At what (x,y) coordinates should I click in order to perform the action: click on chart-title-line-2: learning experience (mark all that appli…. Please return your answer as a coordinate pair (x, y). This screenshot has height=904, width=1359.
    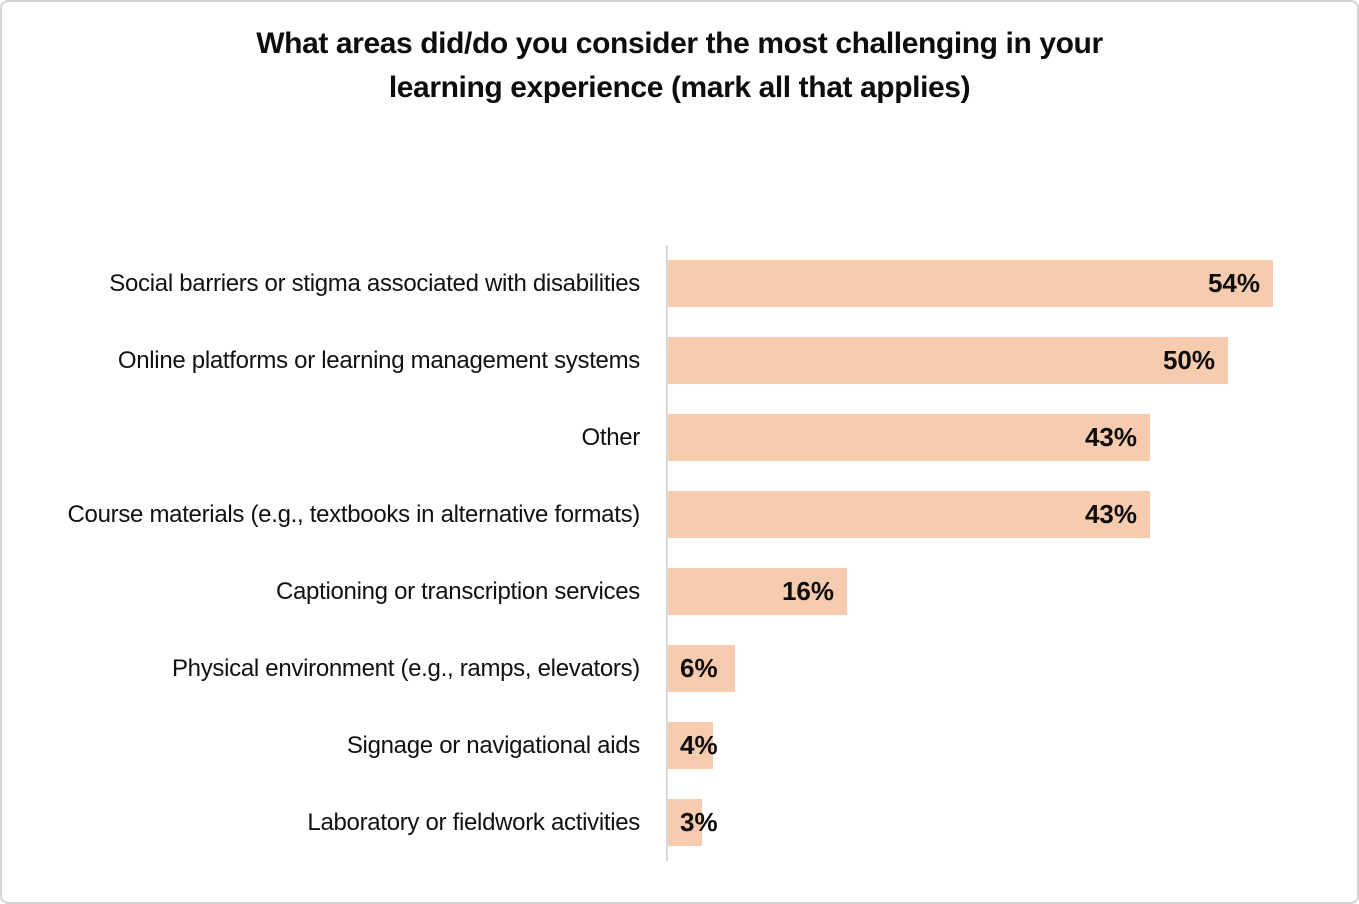
    Looking at the image, I should click on (679, 87).